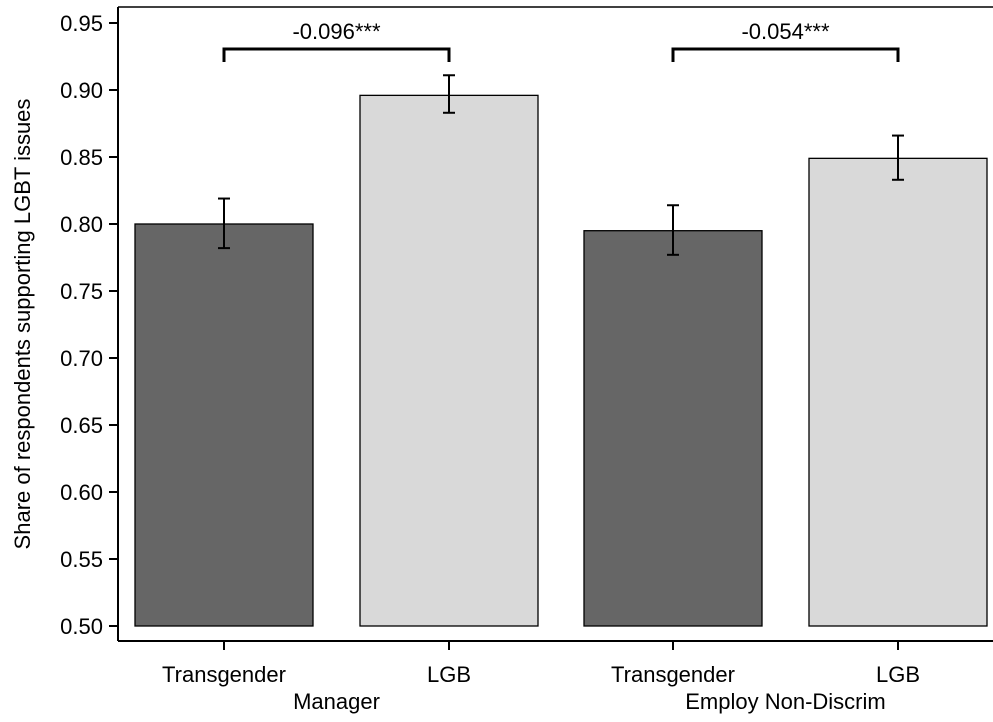 This screenshot has height=722, width=993. What do you see at coordinates (81, 90) in the screenshot?
I see `y-tick-label: 0.90` at bounding box center [81, 90].